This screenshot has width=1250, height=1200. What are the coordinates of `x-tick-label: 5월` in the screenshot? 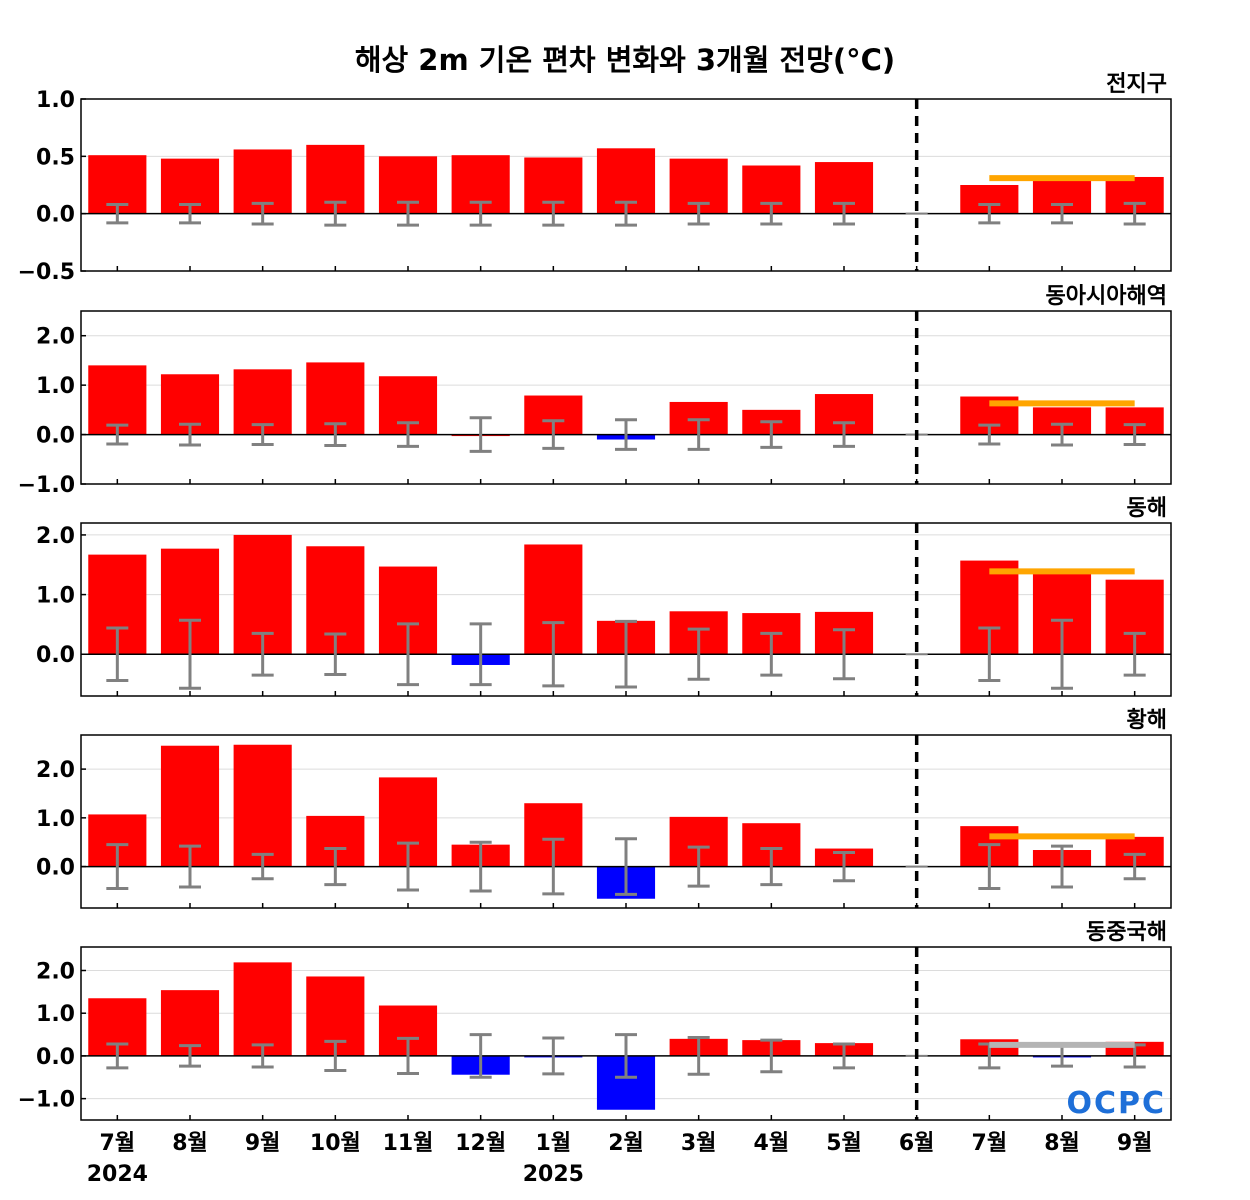 It's located at (844, 1143).